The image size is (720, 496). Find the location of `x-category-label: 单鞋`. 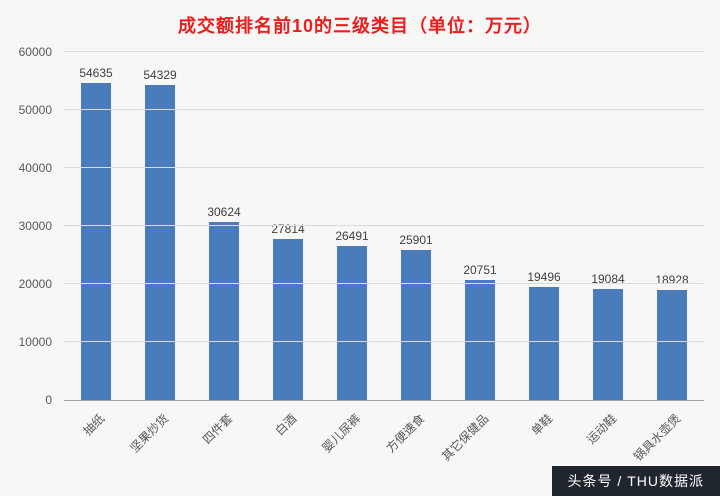

x-category-label: 单鞋 is located at coordinates (542, 425).